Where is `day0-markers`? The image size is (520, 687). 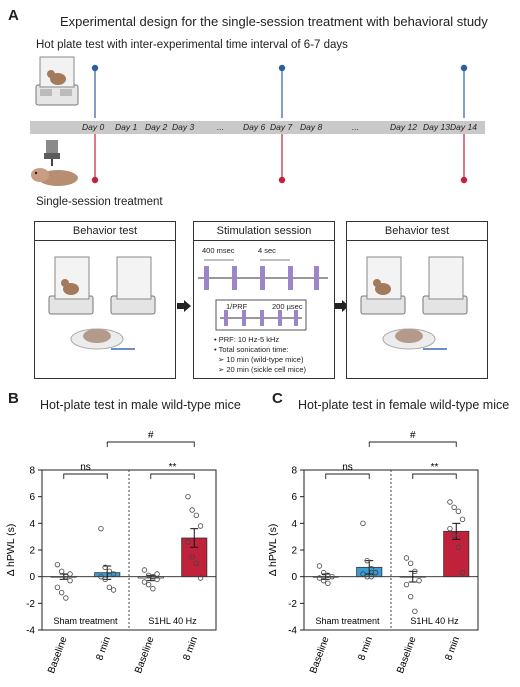
day0-markers is located at coordinates (95, 124).